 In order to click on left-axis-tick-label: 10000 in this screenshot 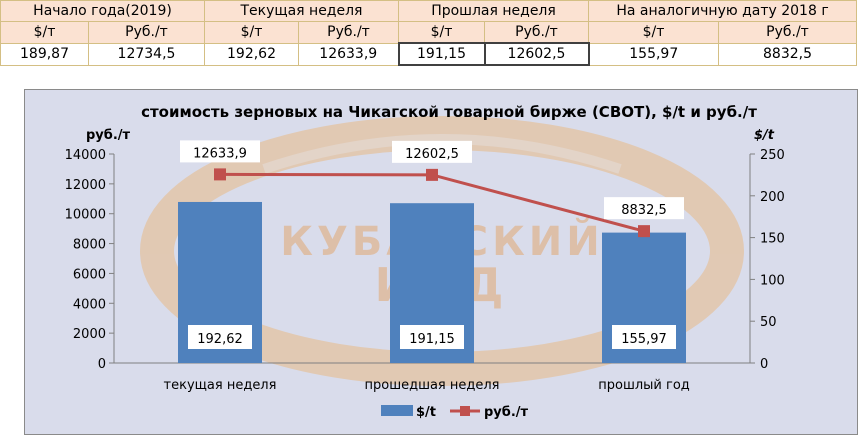, I will do `click(85, 215)`.